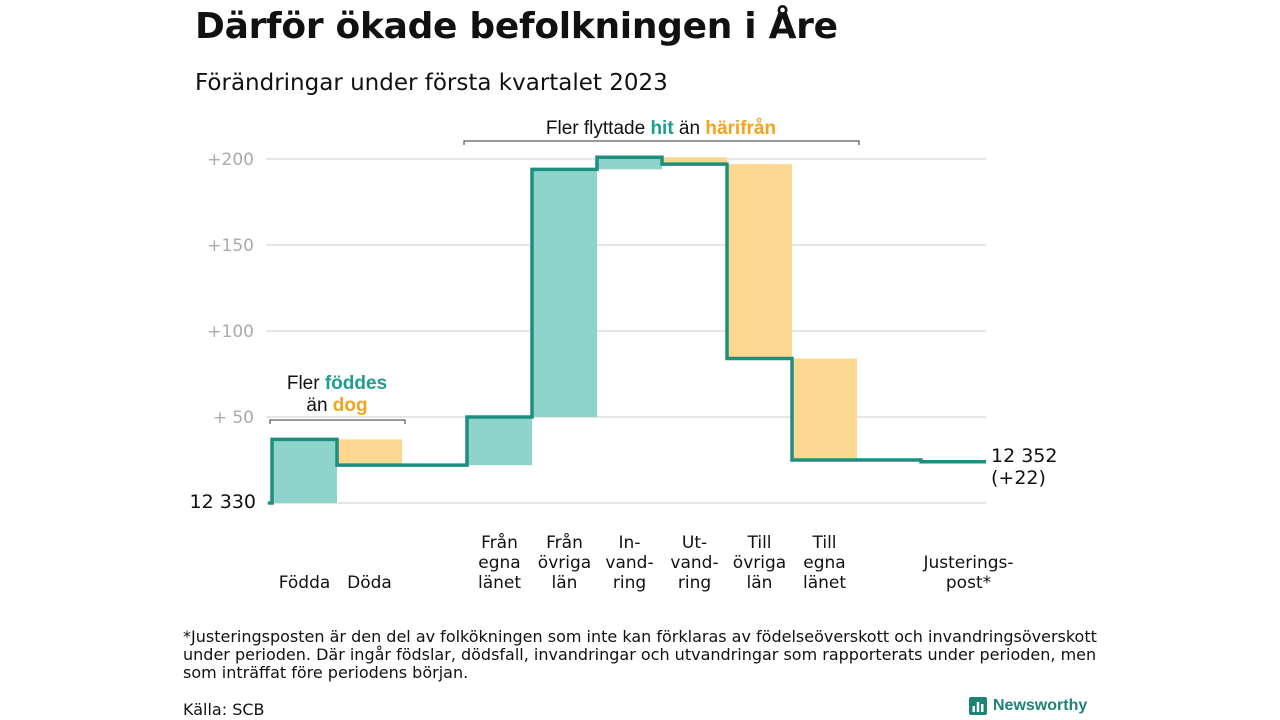 This screenshot has height=720, width=1280. What do you see at coordinates (230, 332) in the screenshot?
I see `y-tick-label: +100` at bounding box center [230, 332].